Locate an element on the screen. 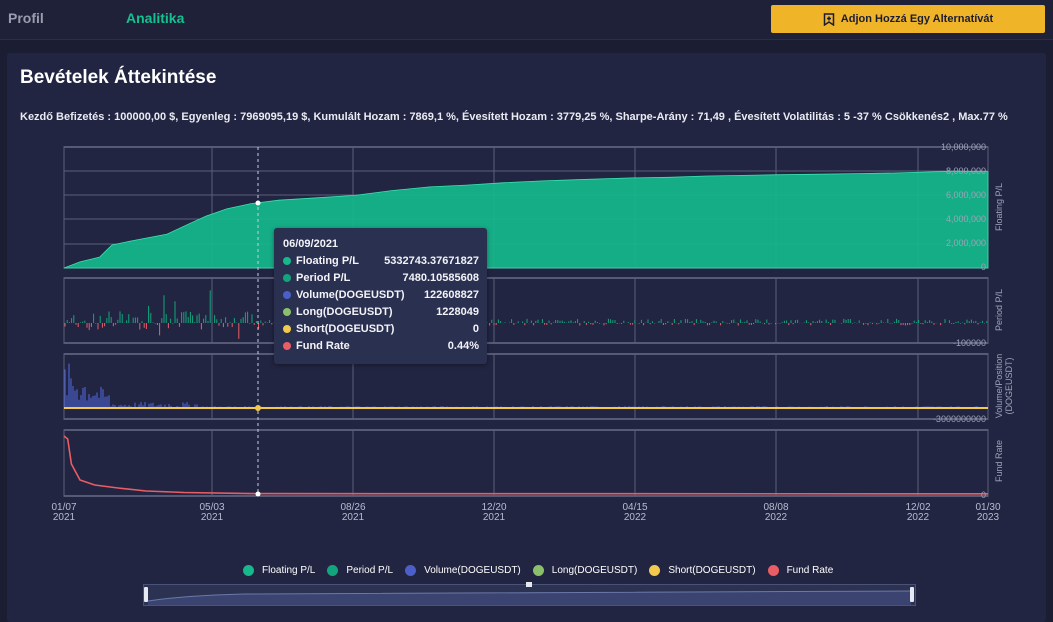  x-tick-label: 05/03 is located at coordinates (211, 507).